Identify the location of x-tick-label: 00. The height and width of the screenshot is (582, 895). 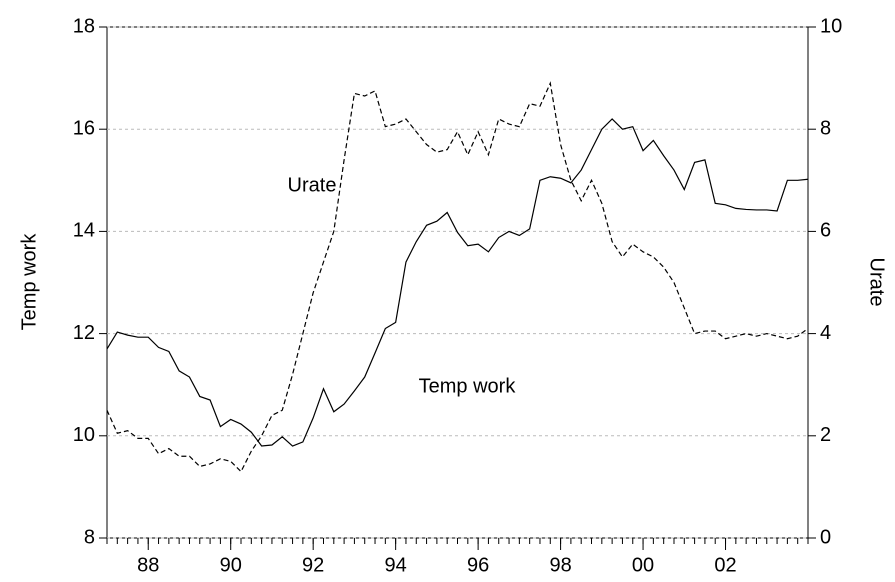
(643, 565).